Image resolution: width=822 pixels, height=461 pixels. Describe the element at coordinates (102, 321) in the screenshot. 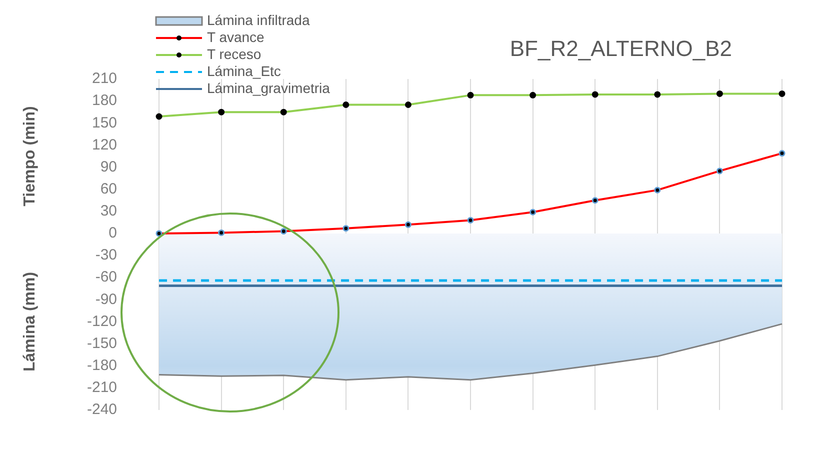

I see `y-tick-label: -120` at that location.